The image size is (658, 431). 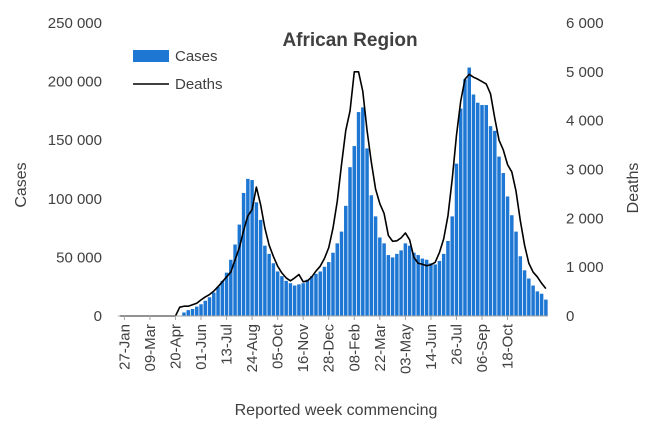 I want to click on legend-deaths-label: Deaths, so click(x=199, y=84).